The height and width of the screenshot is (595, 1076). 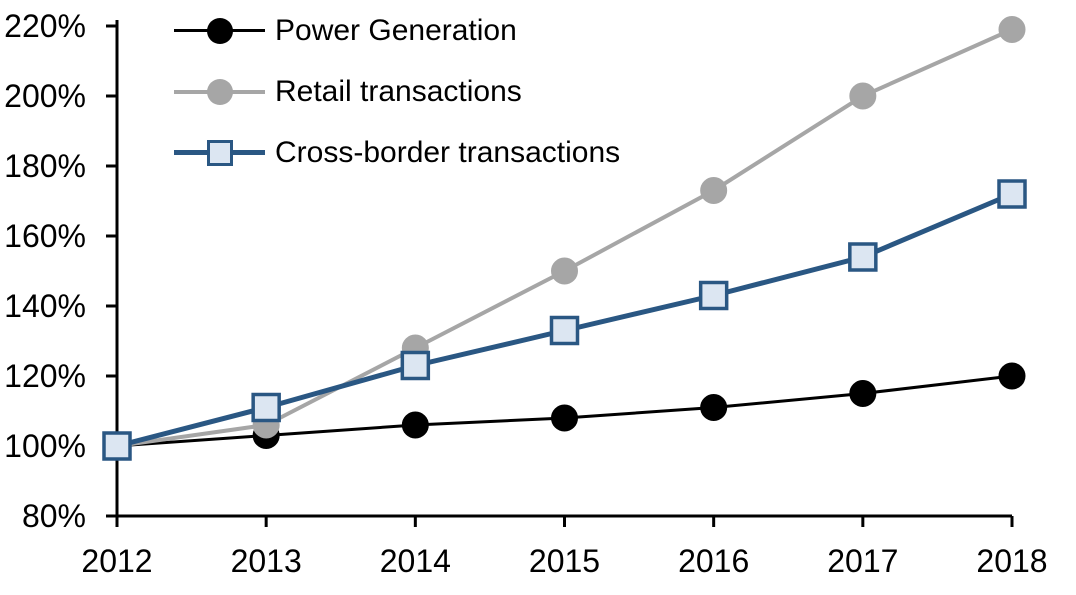 I want to click on legend-label: Retail transactions, so click(x=398, y=91).